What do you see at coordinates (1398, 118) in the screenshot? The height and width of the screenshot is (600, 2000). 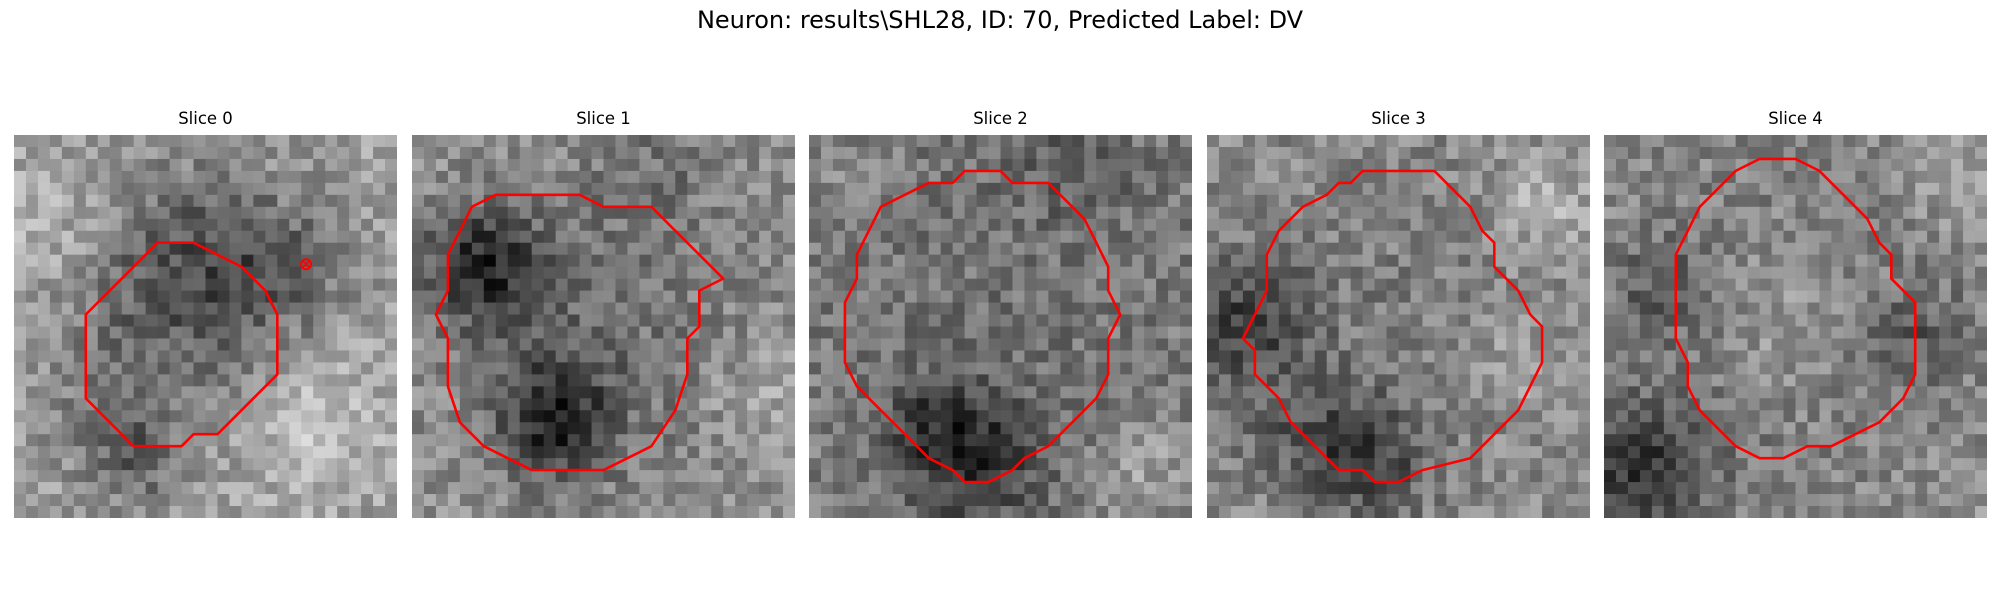 I see `slice-title: Slice 3` at bounding box center [1398, 118].